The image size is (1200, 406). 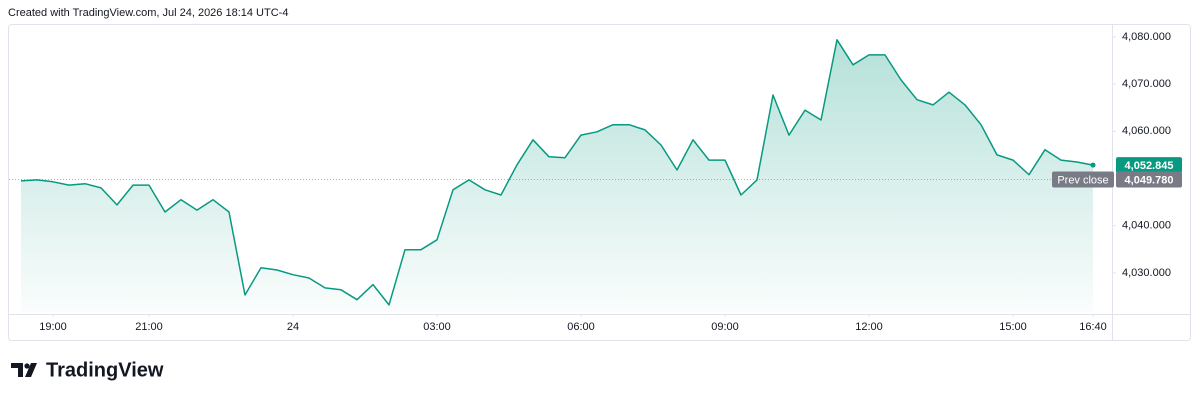 I want to click on x-tick-label: 21:00, so click(x=149, y=327).